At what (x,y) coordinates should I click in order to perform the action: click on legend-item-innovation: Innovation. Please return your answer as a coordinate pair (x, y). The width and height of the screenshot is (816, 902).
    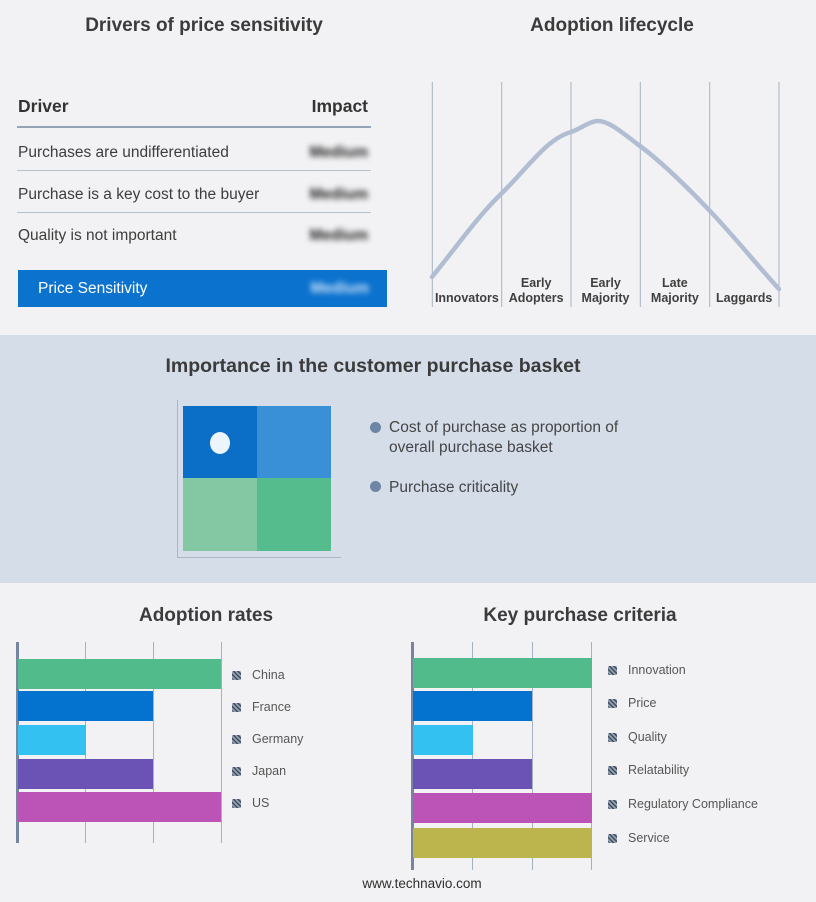
    Looking at the image, I should click on (647, 670).